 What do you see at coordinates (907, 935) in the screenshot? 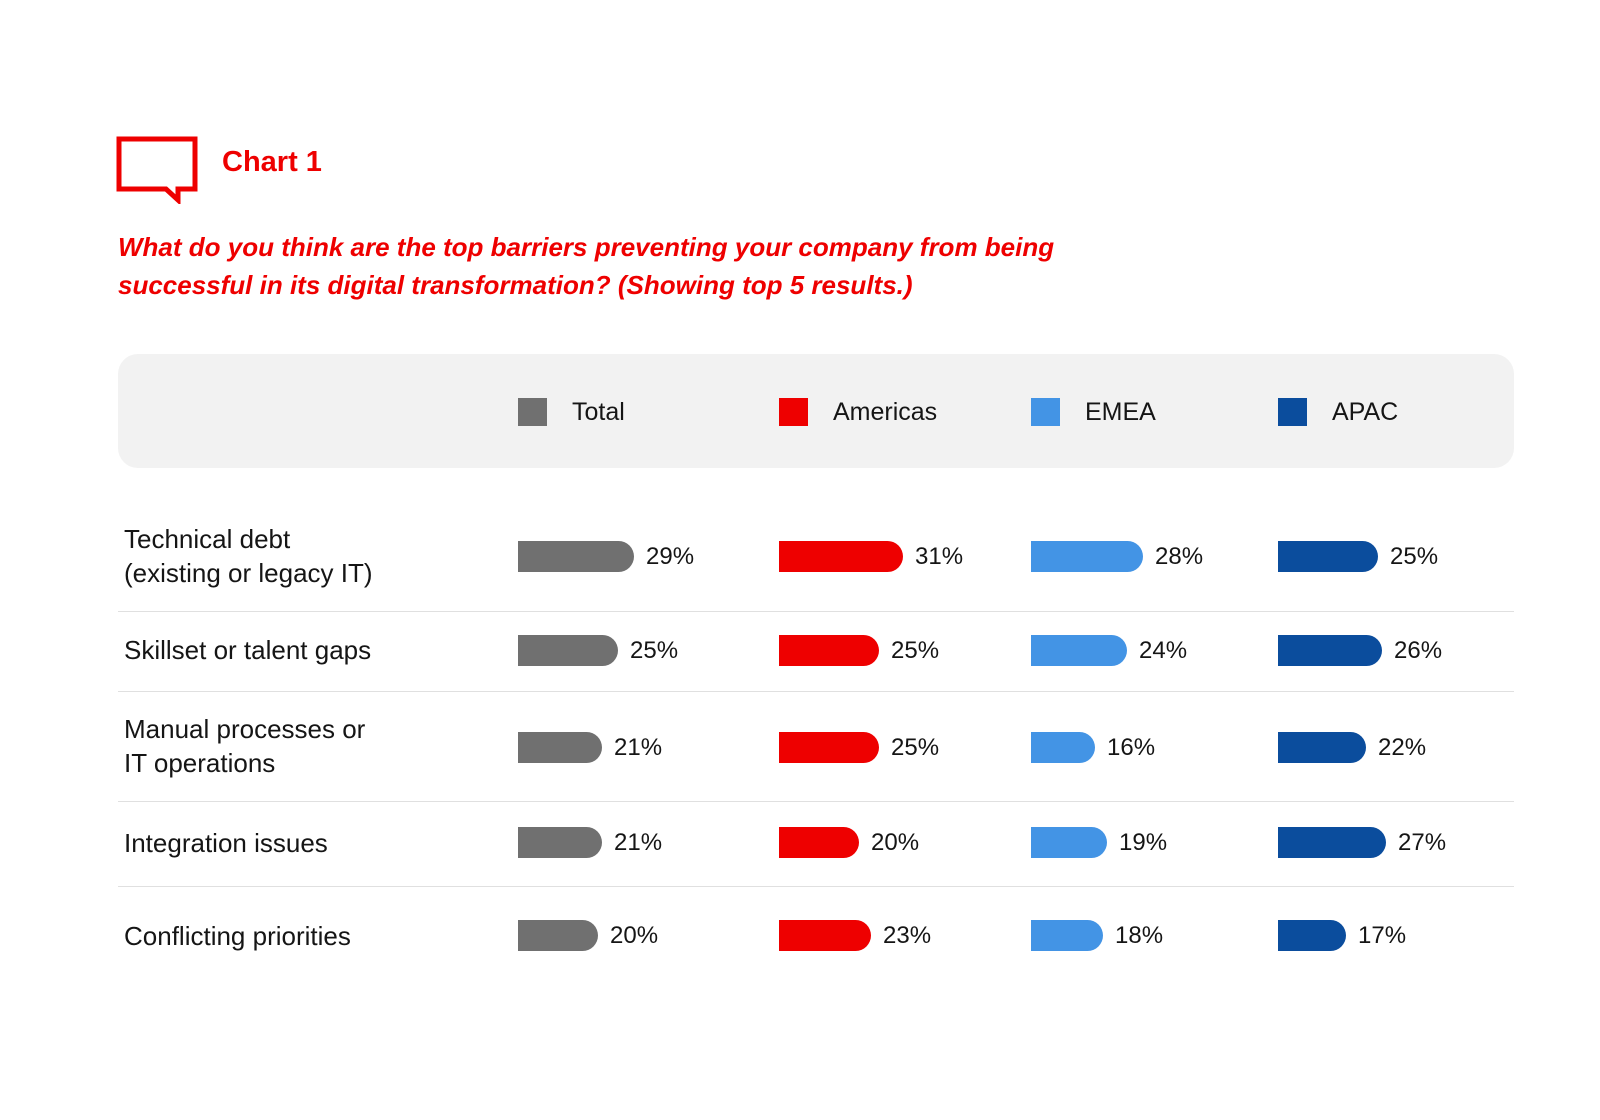
I see `bar-value-label: 23%` at bounding box center [907, 935].